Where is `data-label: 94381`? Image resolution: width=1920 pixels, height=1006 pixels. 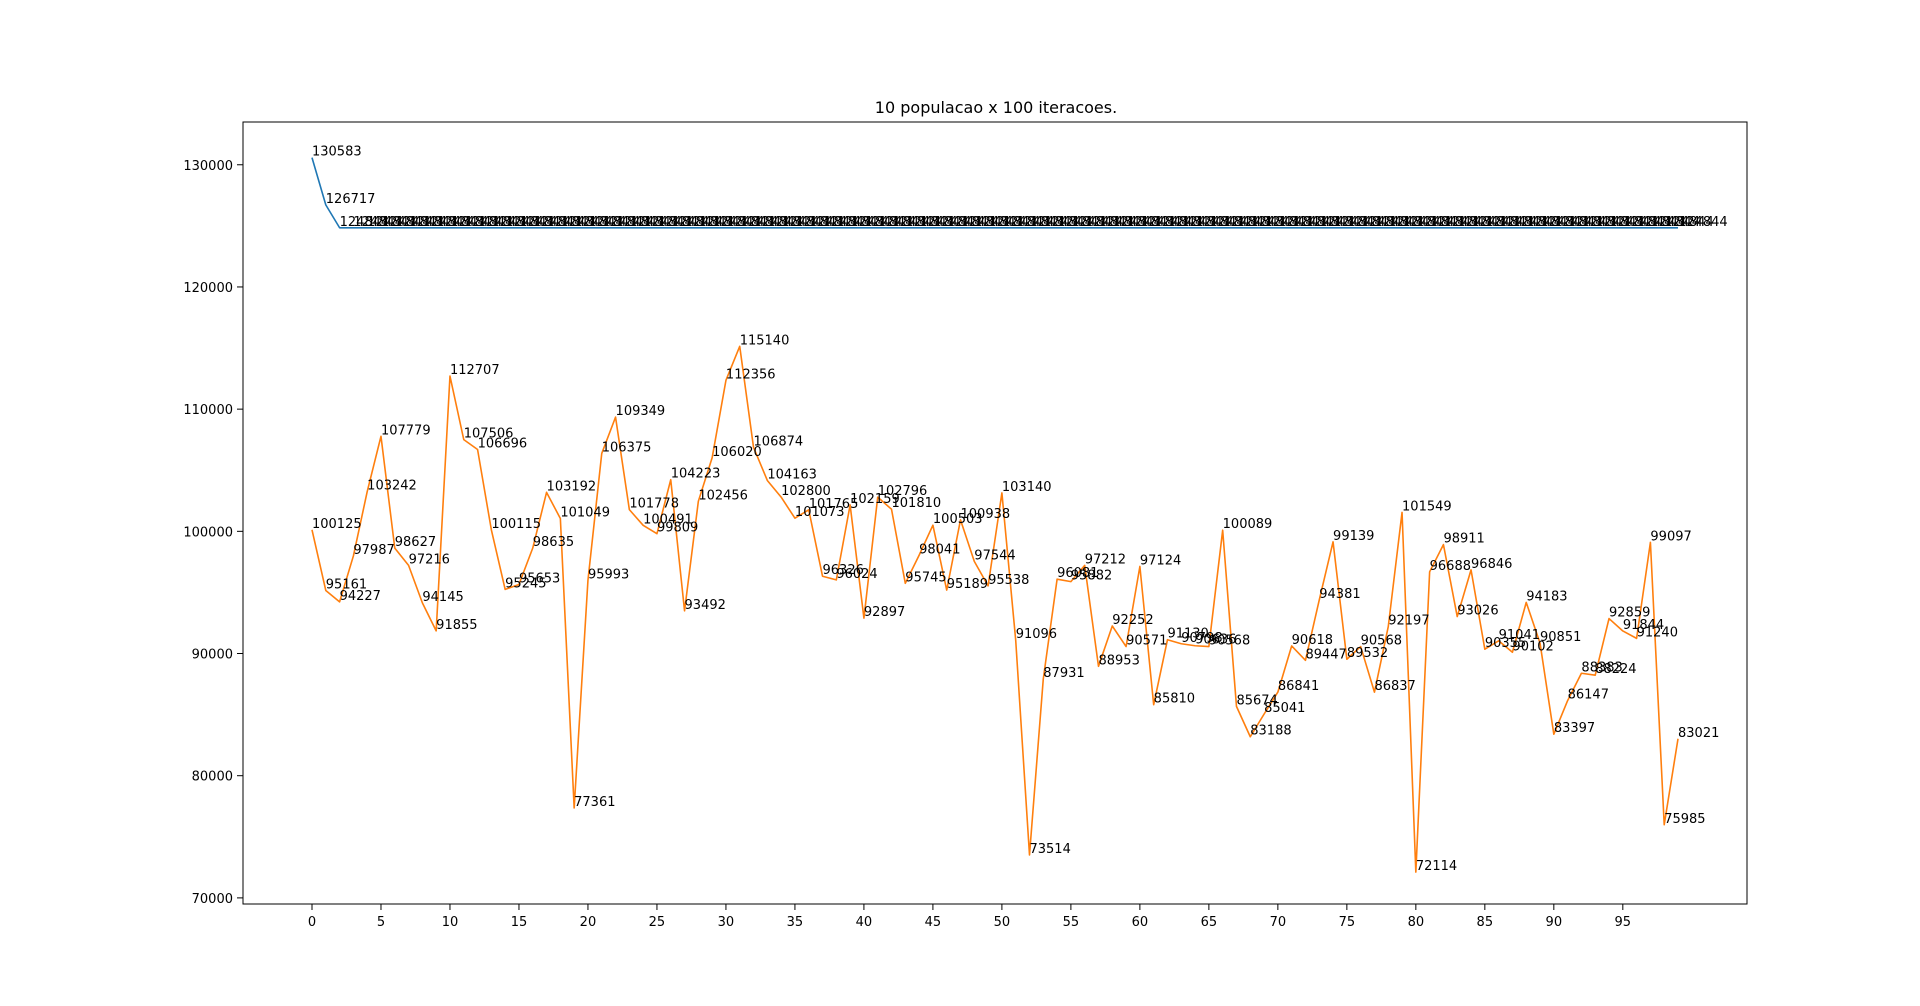
data-label: 94381 is located at coordinates (1339, 594).